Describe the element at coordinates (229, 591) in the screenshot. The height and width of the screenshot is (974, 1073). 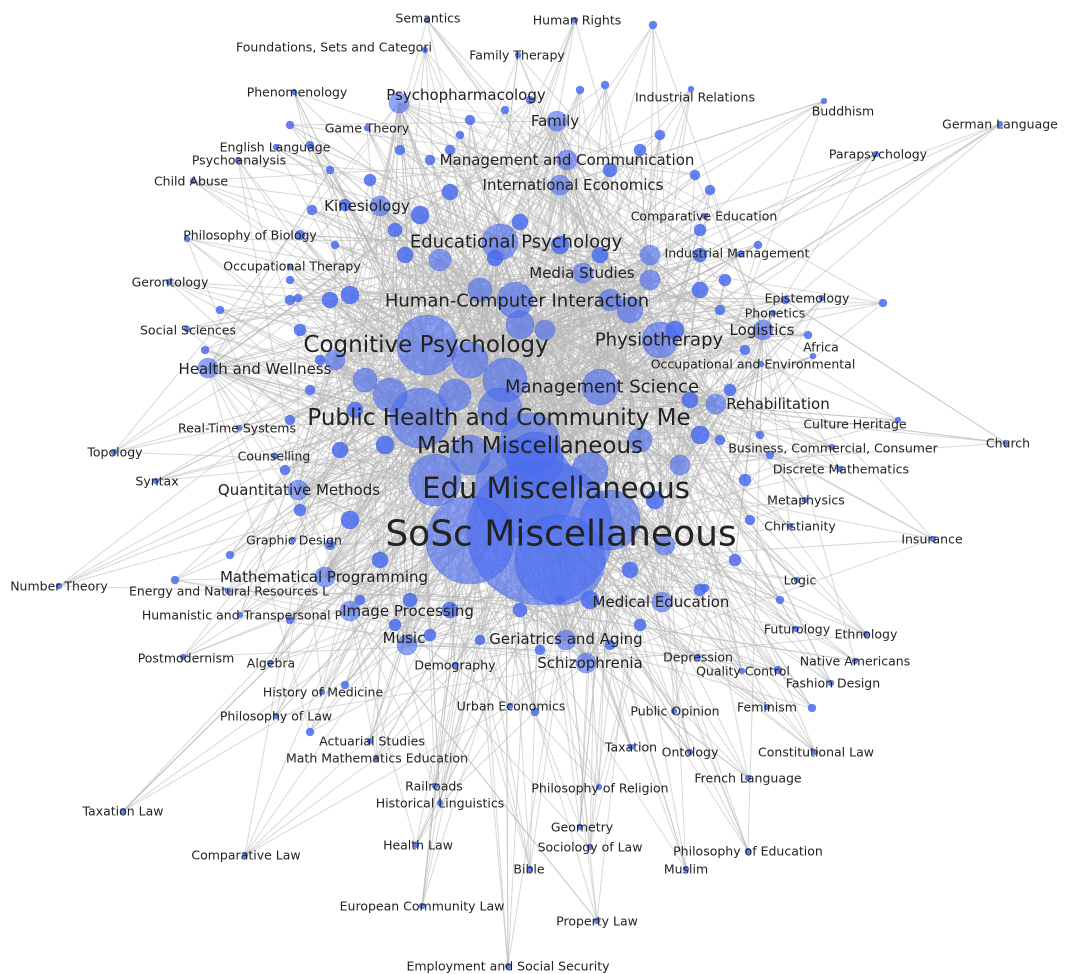
I see `node-label-energy-natural-resources: Energy and Natural Resources L` at that location.